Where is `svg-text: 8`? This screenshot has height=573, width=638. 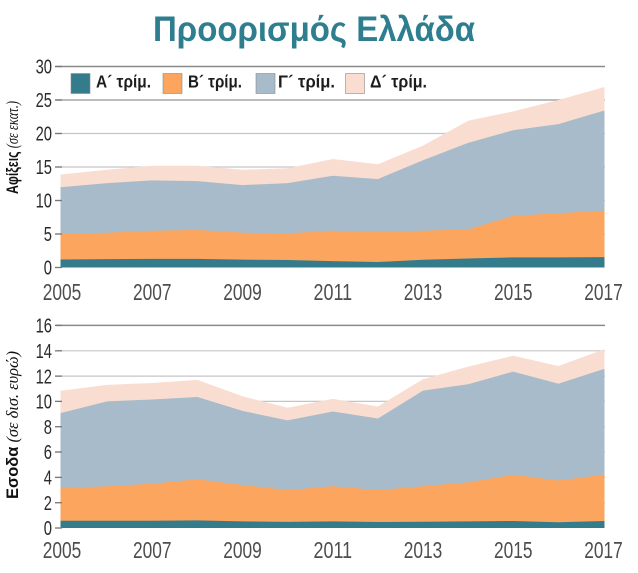
svg-text: 8 is located at coordinates (48, 428).